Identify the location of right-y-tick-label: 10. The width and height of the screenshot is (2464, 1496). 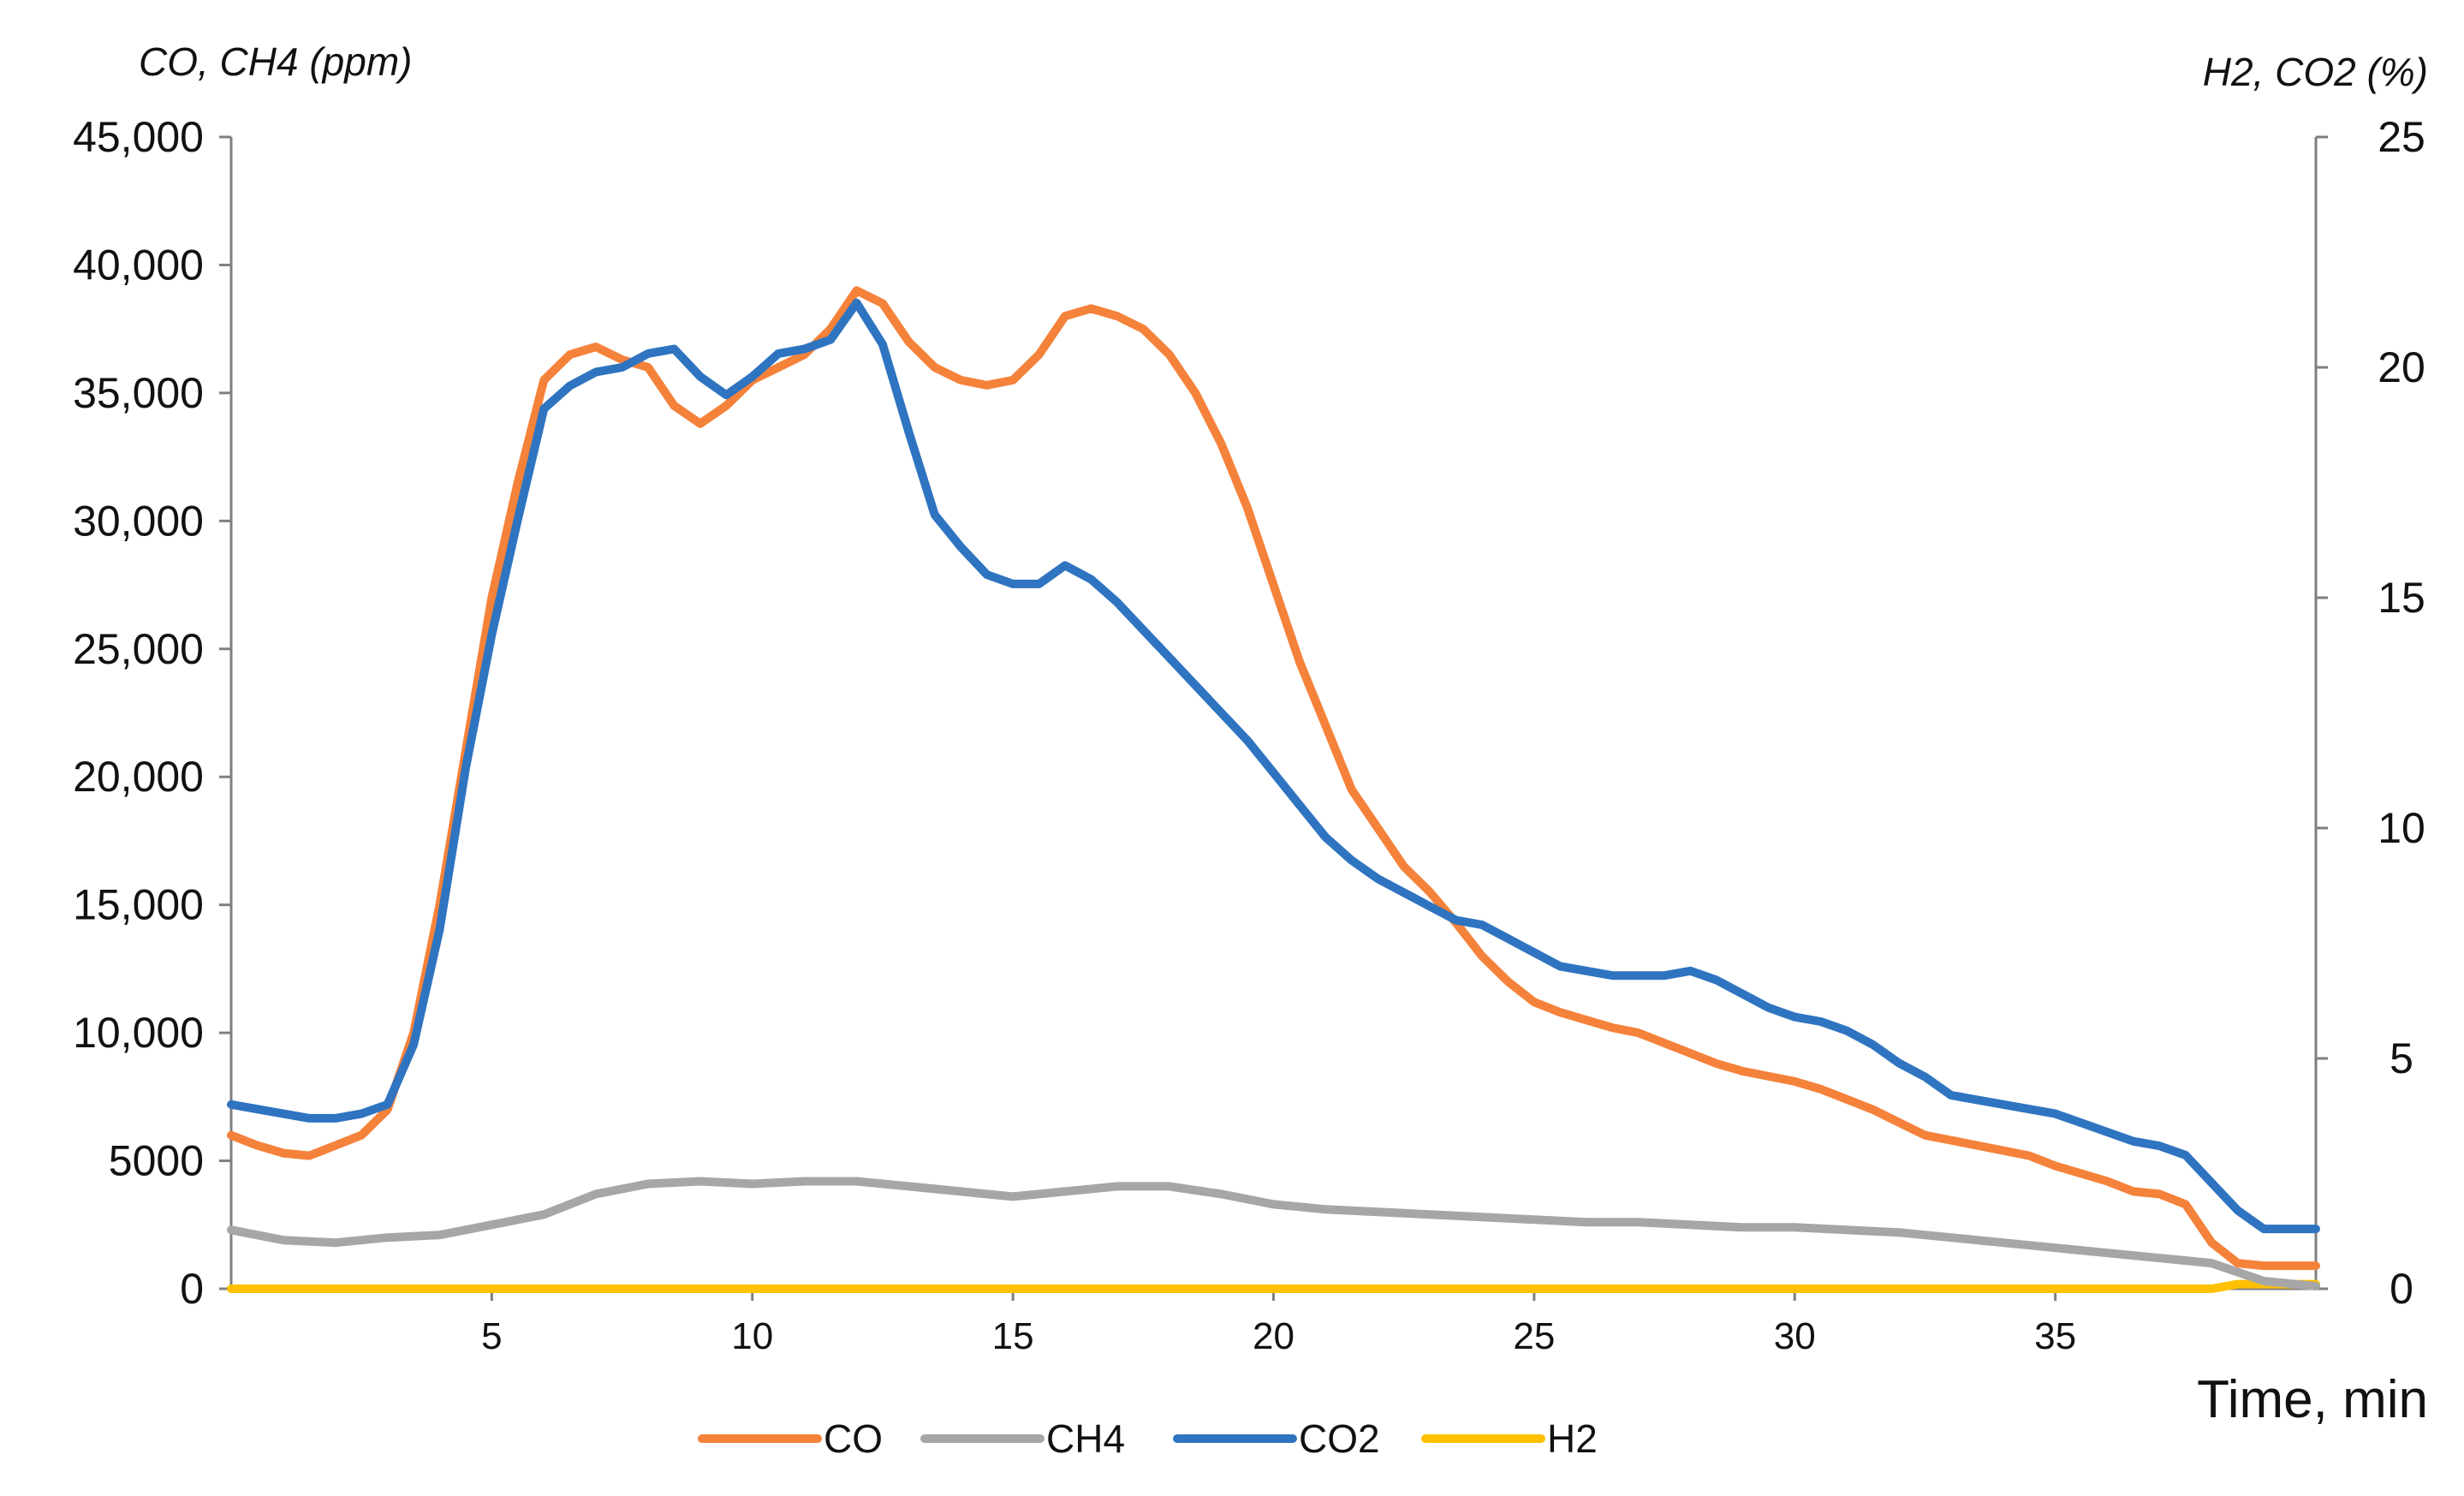
(2401, 828).